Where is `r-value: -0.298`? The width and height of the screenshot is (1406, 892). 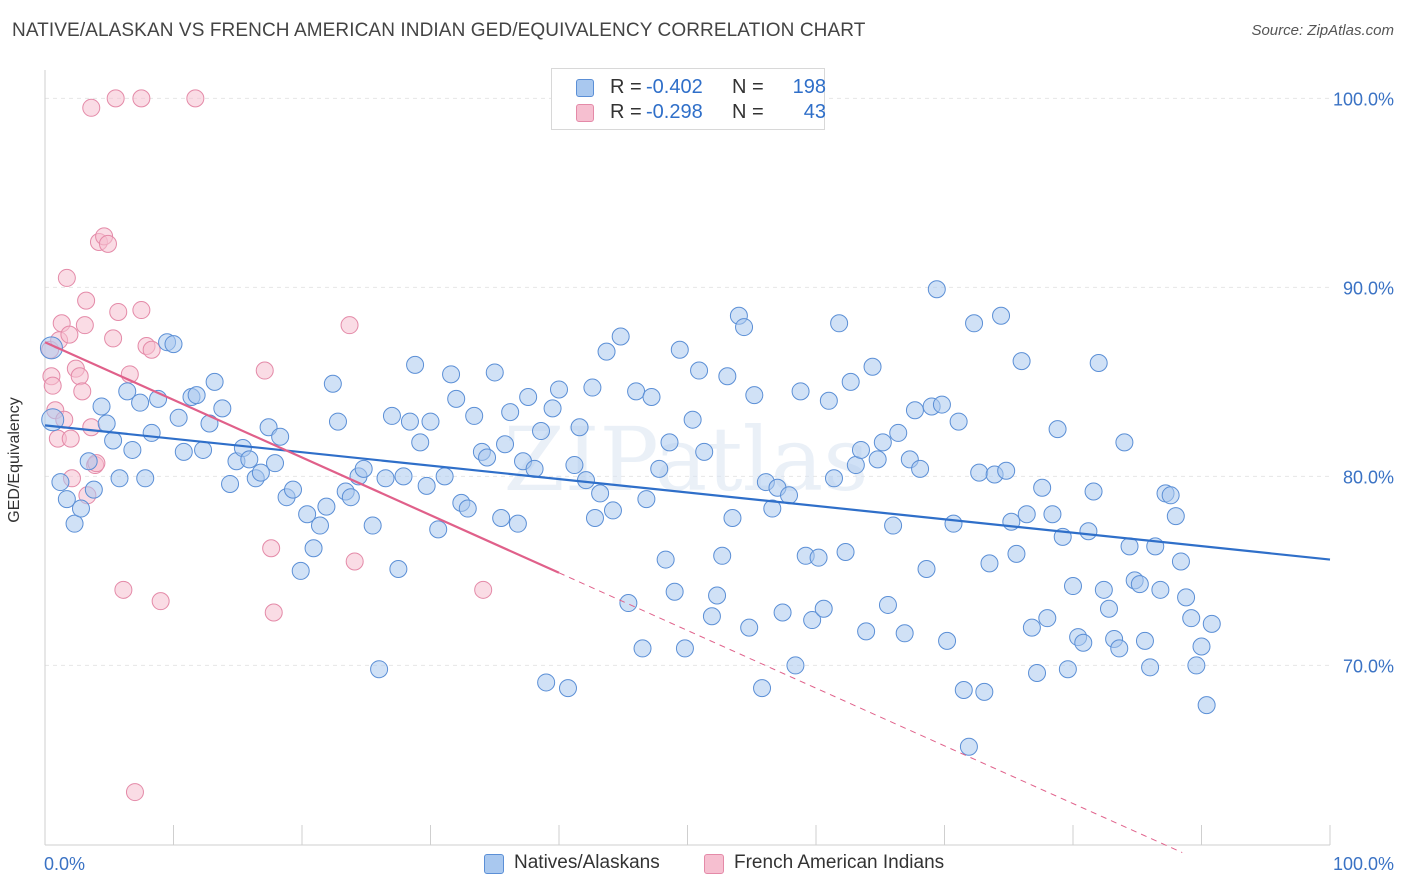 r-value: -0.298 is located at coordinates (674, 112).